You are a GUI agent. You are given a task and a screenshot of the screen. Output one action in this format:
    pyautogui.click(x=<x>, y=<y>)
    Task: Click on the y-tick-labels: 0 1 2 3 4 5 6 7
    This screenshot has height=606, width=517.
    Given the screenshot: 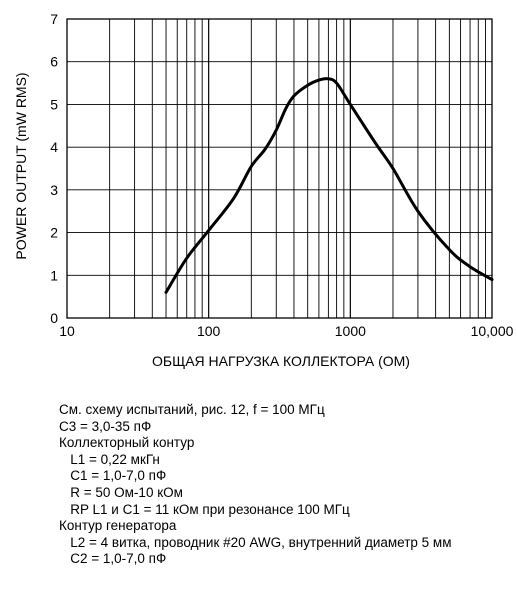 What is the action you would take?
    pyautogui.click(x=54, y=168)
    